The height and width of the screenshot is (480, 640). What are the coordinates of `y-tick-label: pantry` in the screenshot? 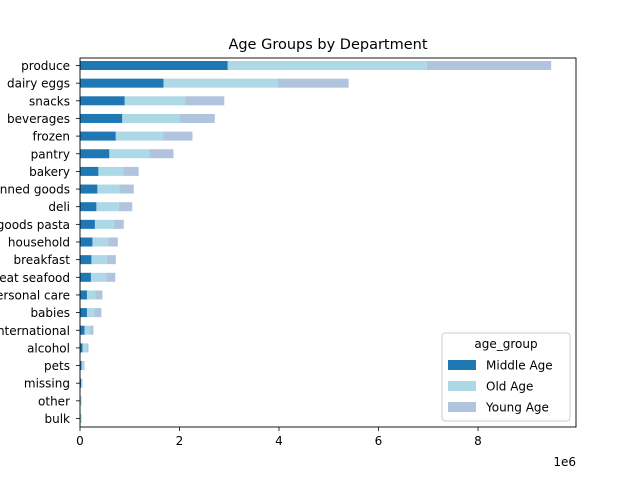 It's located at (50, 154).